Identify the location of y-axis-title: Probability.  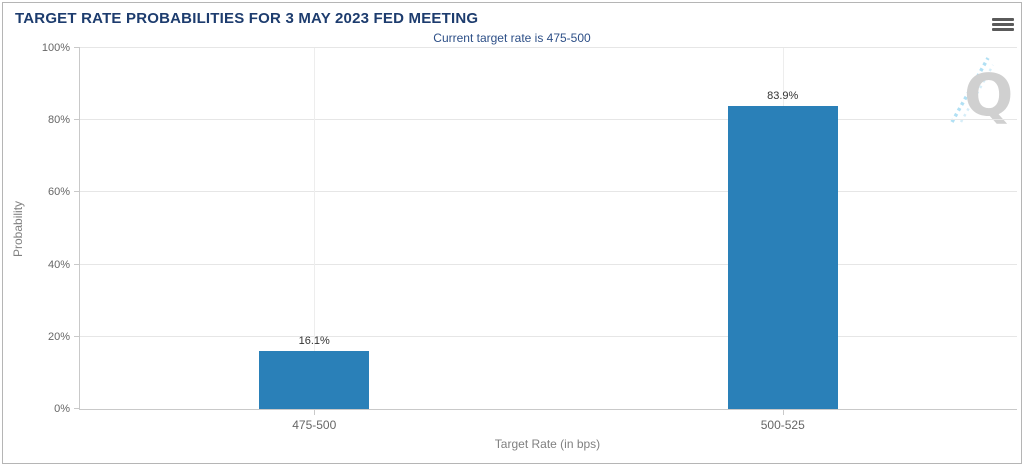
(18, 228).